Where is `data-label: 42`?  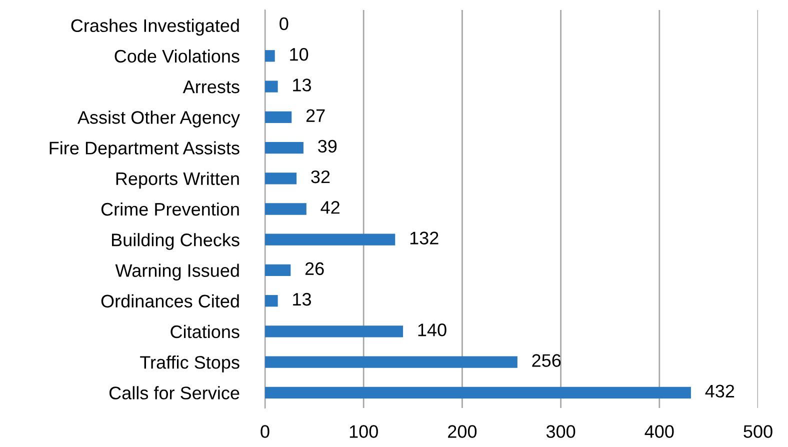 data-label: 42 is located at coordinates (330, 207).